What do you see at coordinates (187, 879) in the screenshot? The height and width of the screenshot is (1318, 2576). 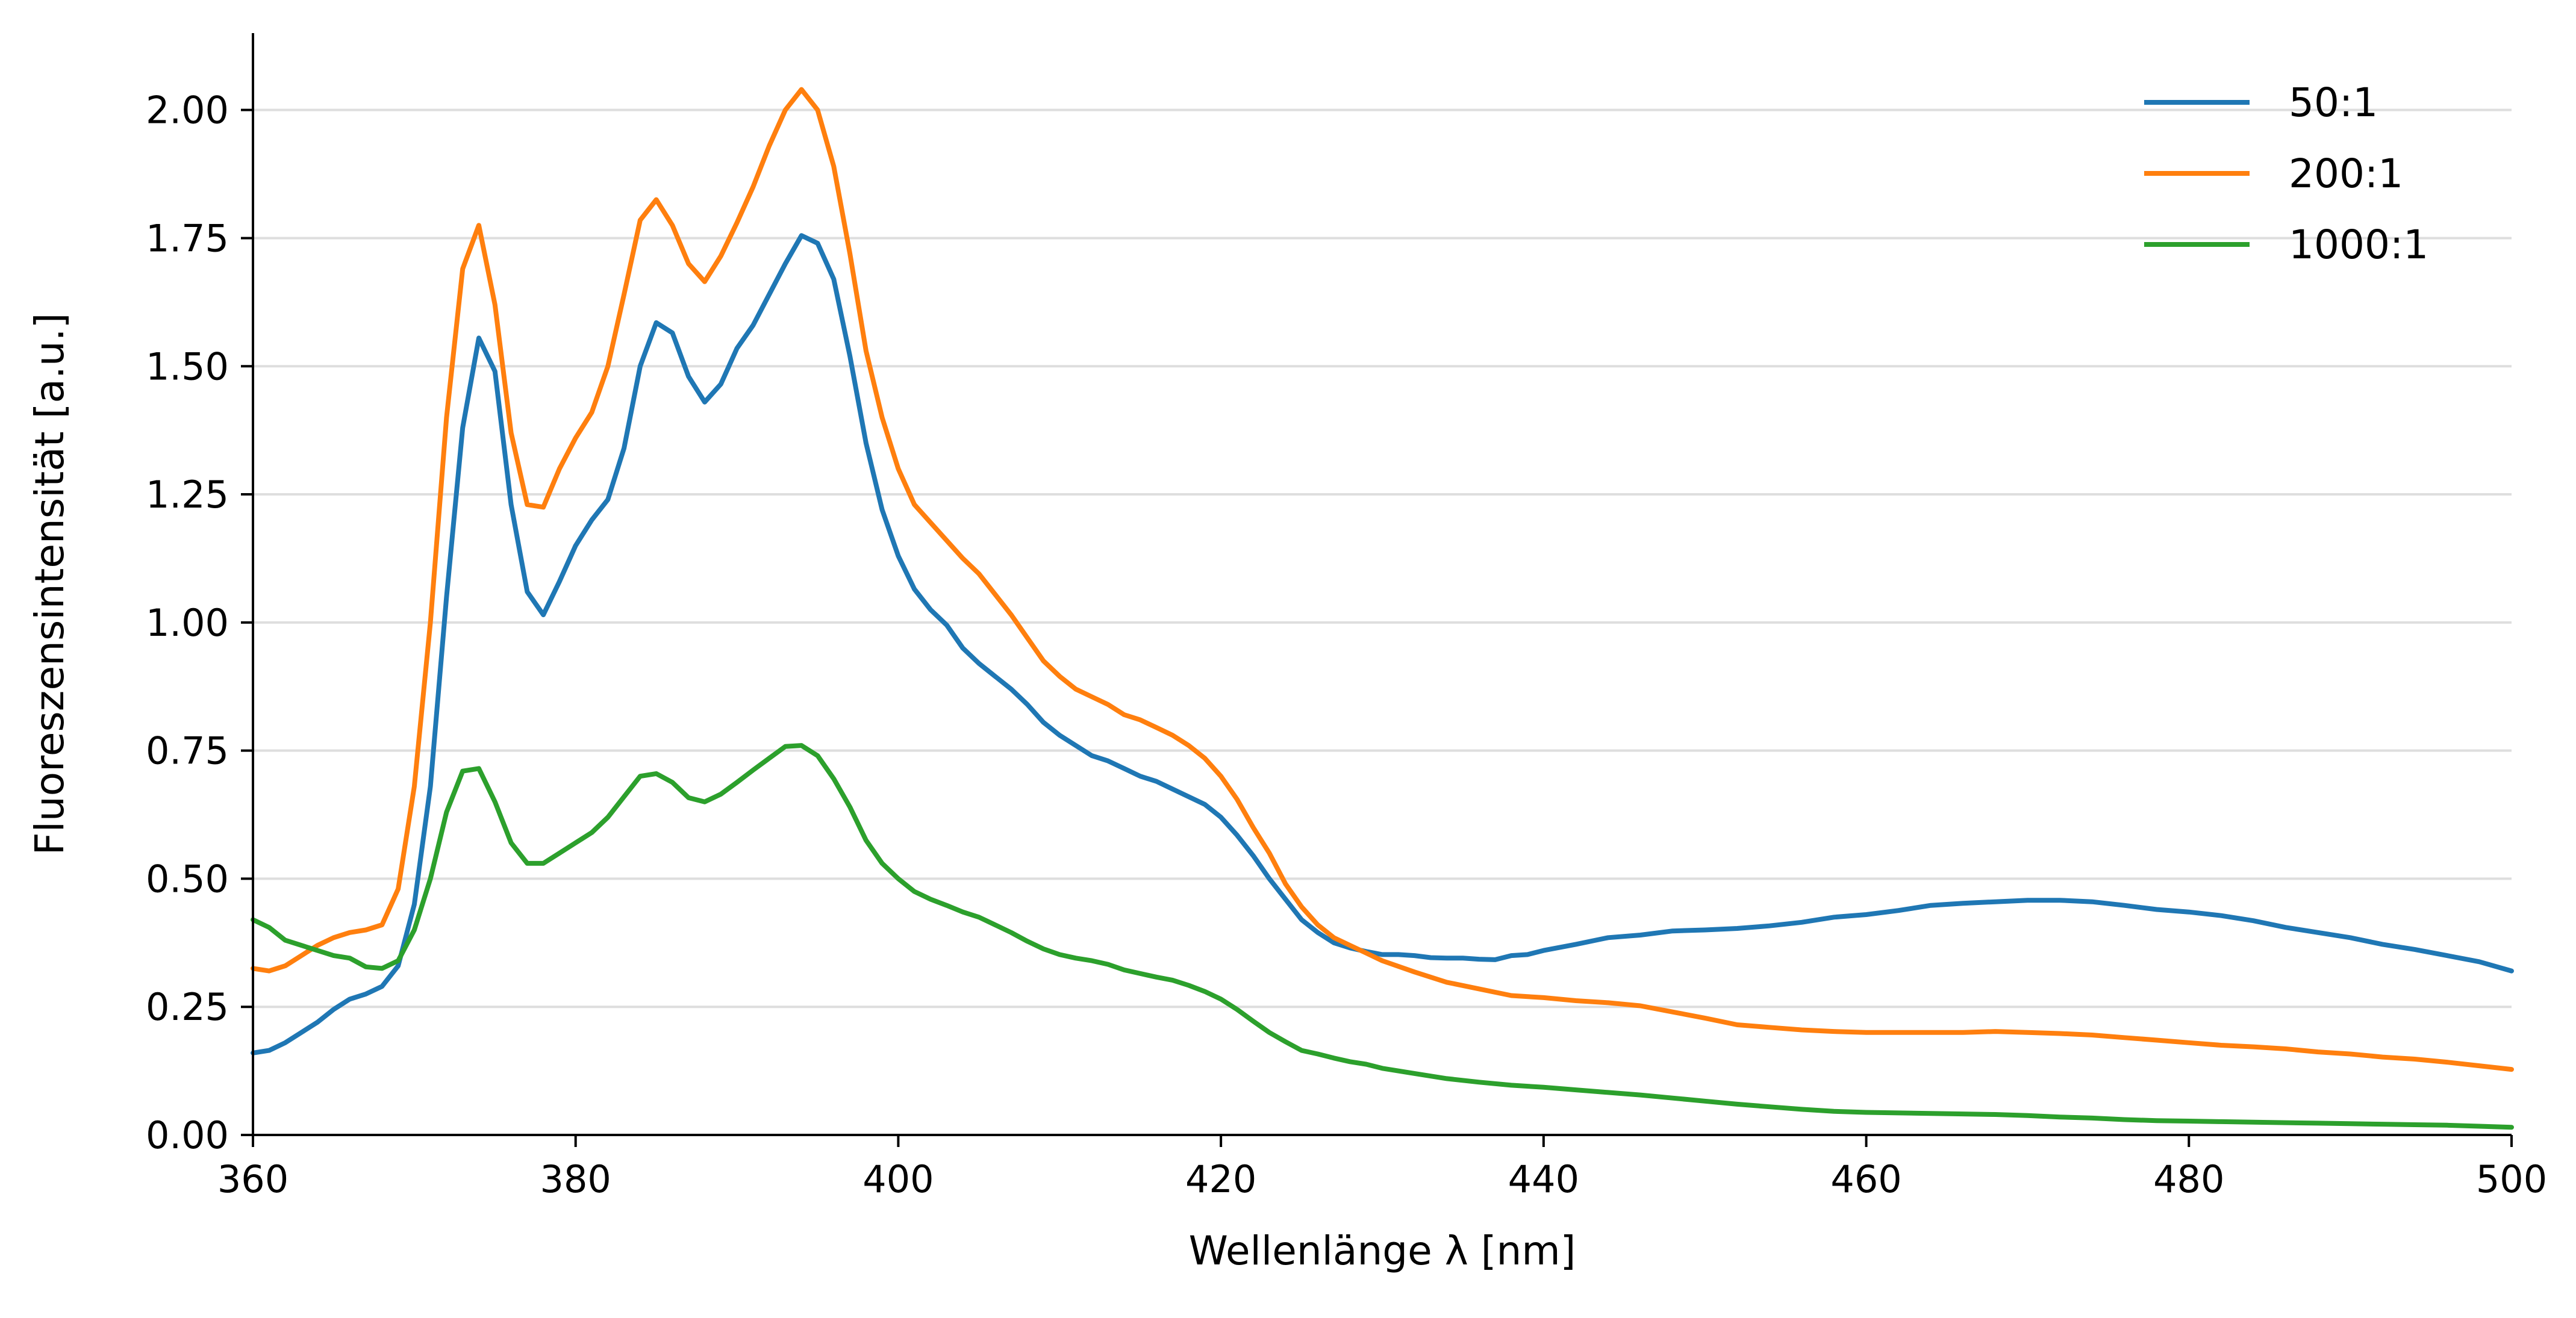 I see `y-tick-label: 0.50` at bounding box center [187, 879].